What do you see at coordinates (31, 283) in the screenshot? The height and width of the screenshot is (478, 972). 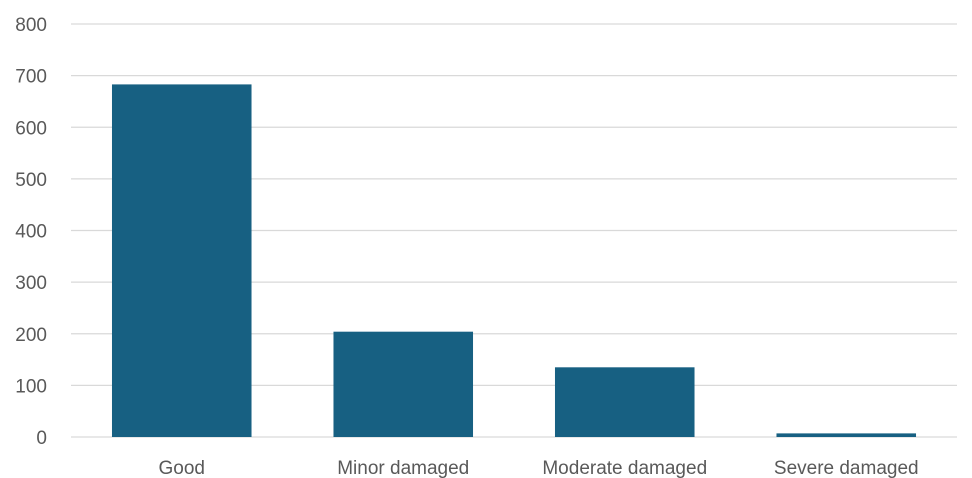 I see `y-tick-label-300: 300` at bounding box center [31, 283].